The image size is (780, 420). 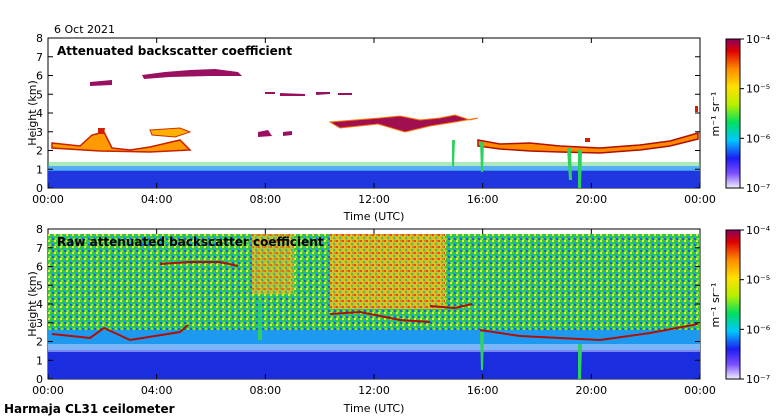 I want to click on mid-cloud-fragments, so click(x=305, y=114).